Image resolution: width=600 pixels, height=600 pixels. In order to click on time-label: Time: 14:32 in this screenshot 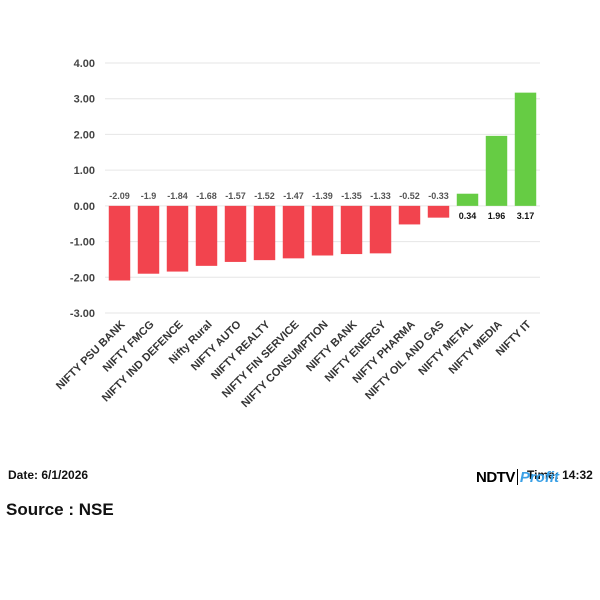, I will do `click(560, 475)`.